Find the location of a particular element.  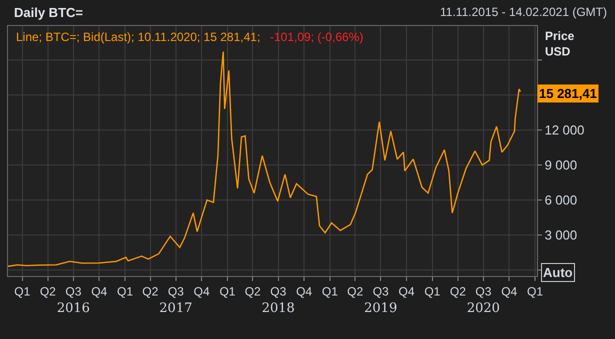

y-axis-title: Price USD is located at coordinates (560, 44).